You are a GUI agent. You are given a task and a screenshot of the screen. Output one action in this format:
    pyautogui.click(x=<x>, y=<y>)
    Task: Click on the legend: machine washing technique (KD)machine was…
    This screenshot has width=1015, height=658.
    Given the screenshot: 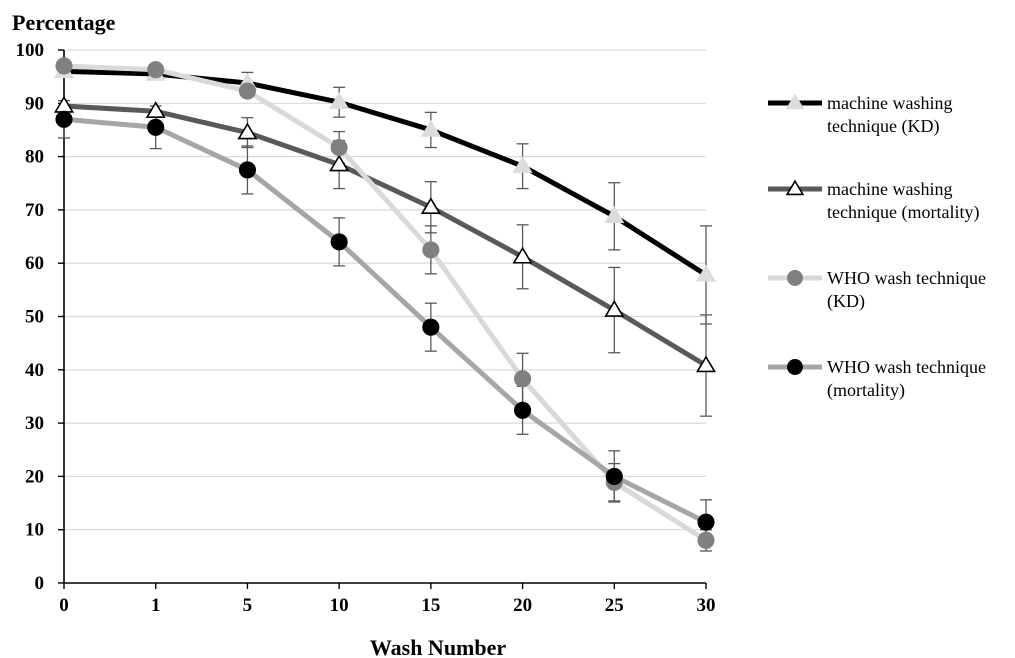 What is the action you would take?
    pyautogui.click(x=877, y=247)
    